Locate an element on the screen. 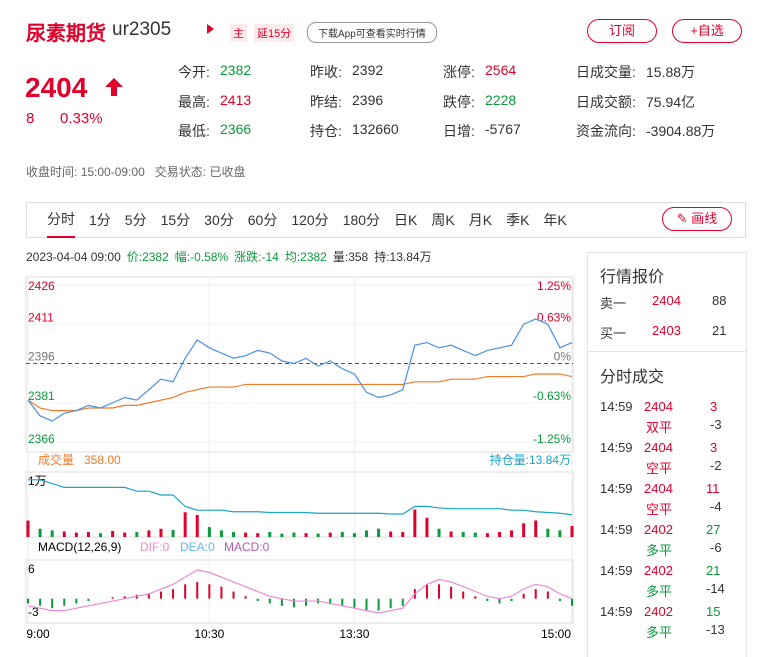 This screenshot has height=657, width=768. tab: 120分 is located at coordinates (310, 220).